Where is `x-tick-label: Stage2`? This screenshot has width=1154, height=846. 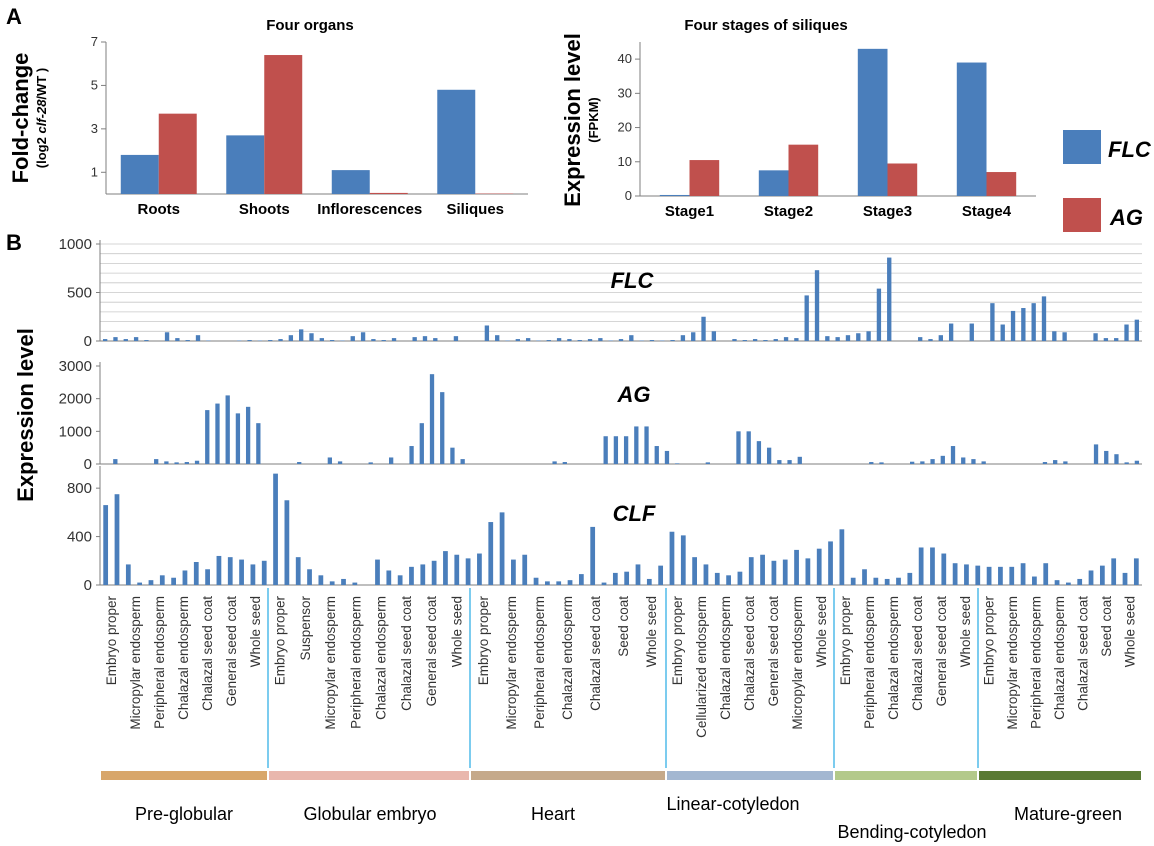
x-tick-label: Stage2 is located at coordinates (788, 211).